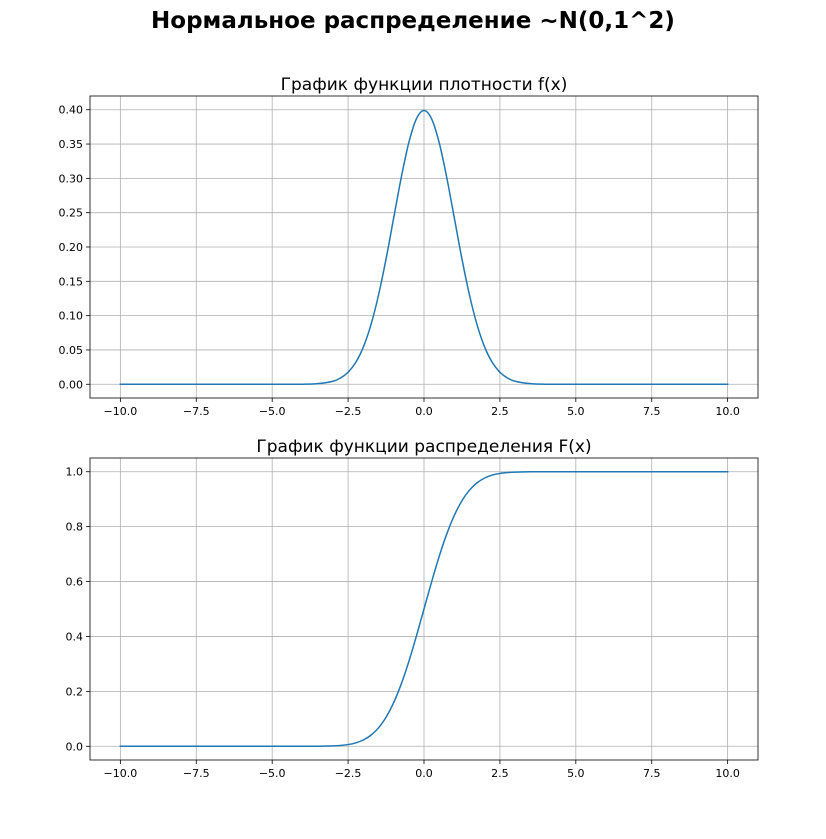 This screenshot has height=839, width=826. Describe the element at coordinates (75, 746) in the screenshot. I see `cdf-y-tick-label: 0.0` at that location.